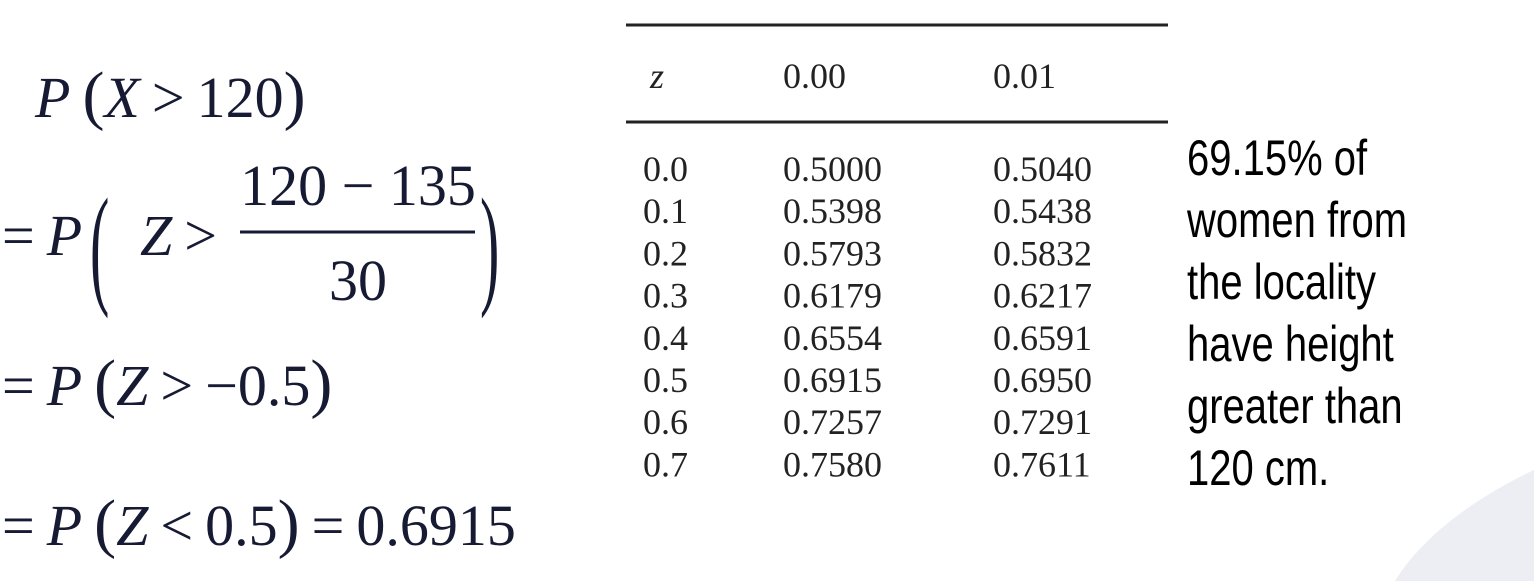 The width and height of the screenshot is (1534, 581). I want to click on cell: 0.7291, so click(1042, 422).